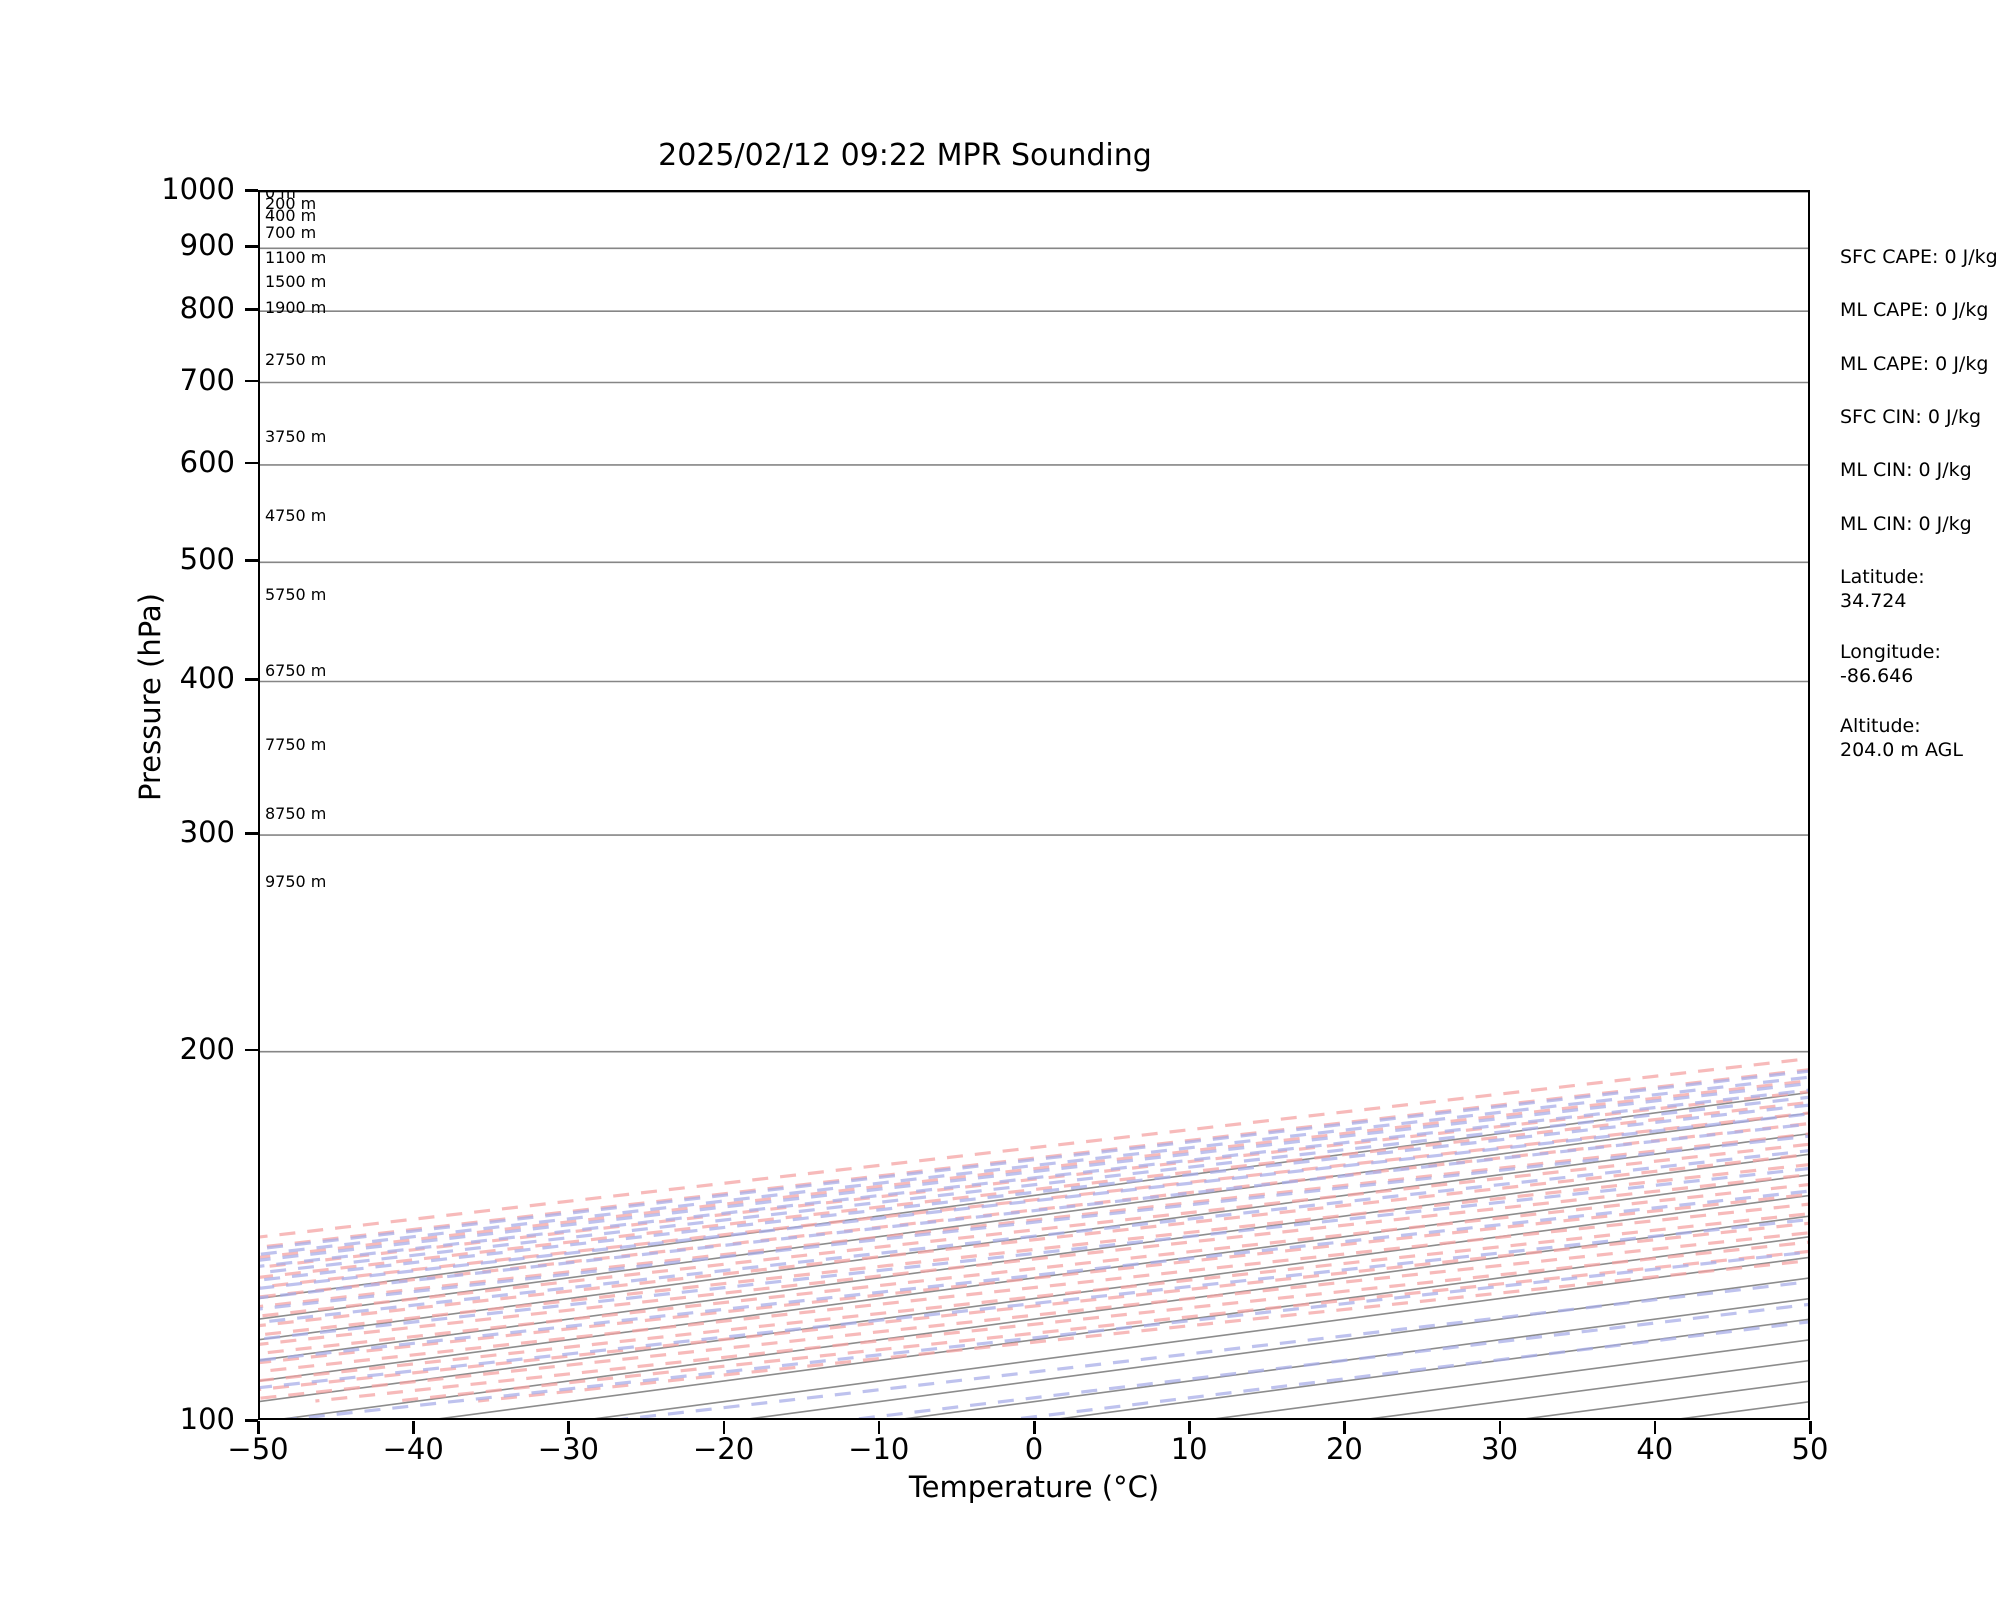 The height and width of the screenshot is (1600, 2000). Describe the element at coordinates (723, 1449) in the screenshot. I see `x-tick-label: −20` at that location.